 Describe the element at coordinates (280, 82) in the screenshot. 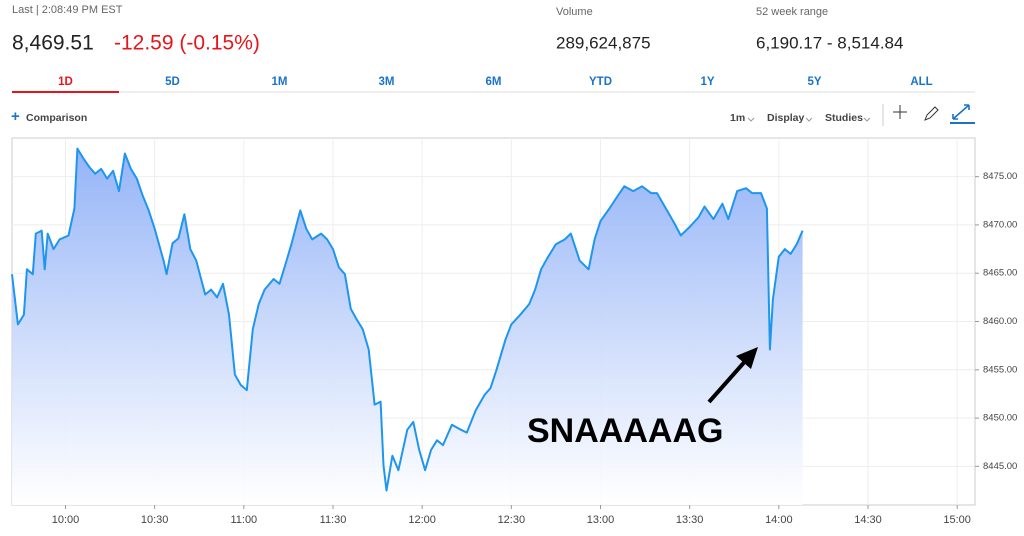

I see `tab: 1M` at that location.